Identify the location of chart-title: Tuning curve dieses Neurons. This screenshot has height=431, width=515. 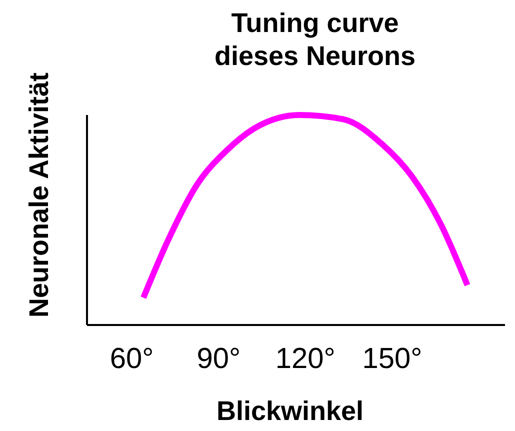
(315, 39).